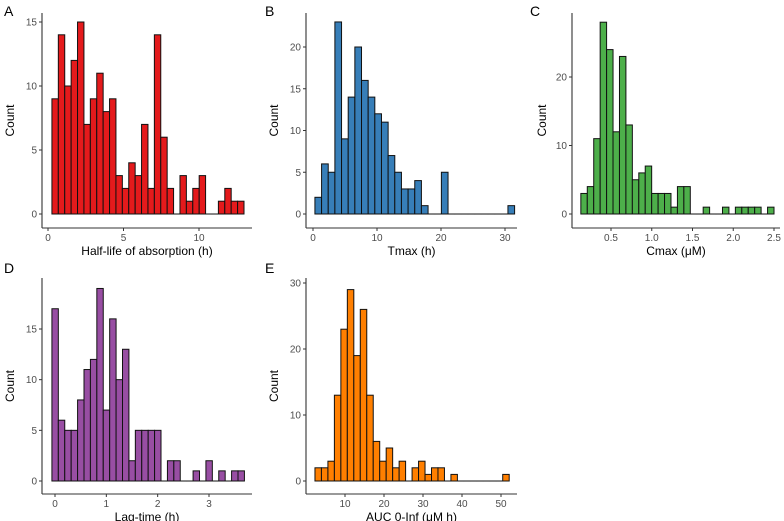  I want to click on x-tick-label: 0.5, so click(611, 238).